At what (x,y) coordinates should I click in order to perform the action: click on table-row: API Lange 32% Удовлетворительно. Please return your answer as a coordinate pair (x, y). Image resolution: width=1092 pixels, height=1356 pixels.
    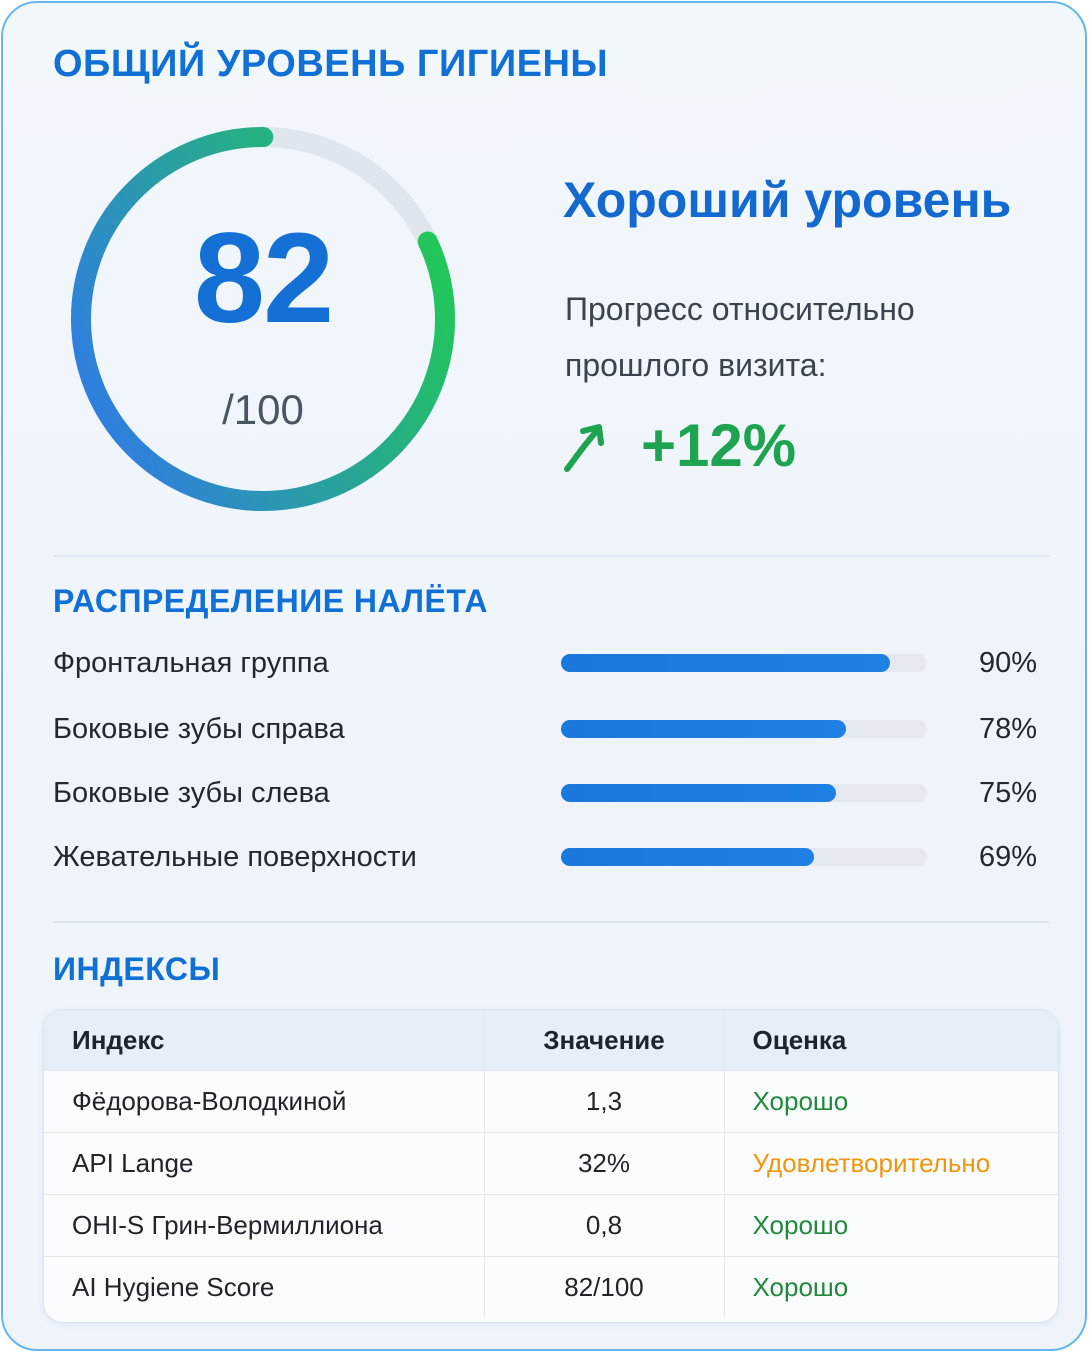
    Looking at the image, I should click on (551, 1163).